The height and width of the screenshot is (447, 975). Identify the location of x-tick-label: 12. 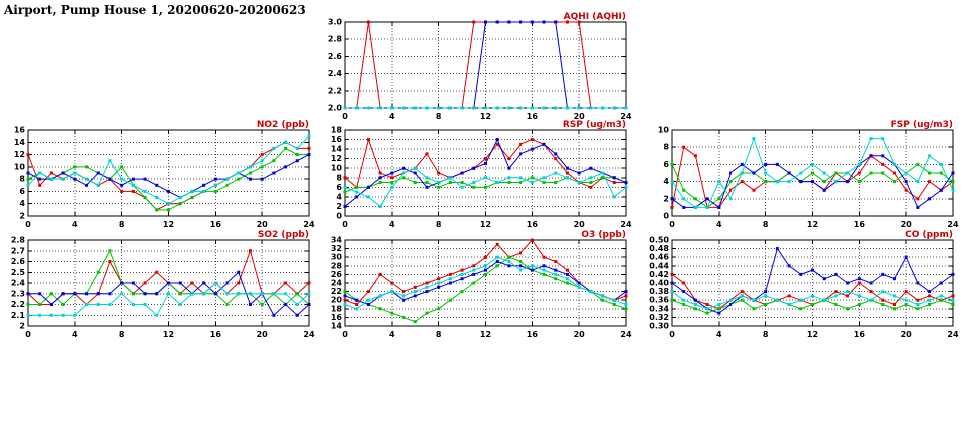
(485, 224).